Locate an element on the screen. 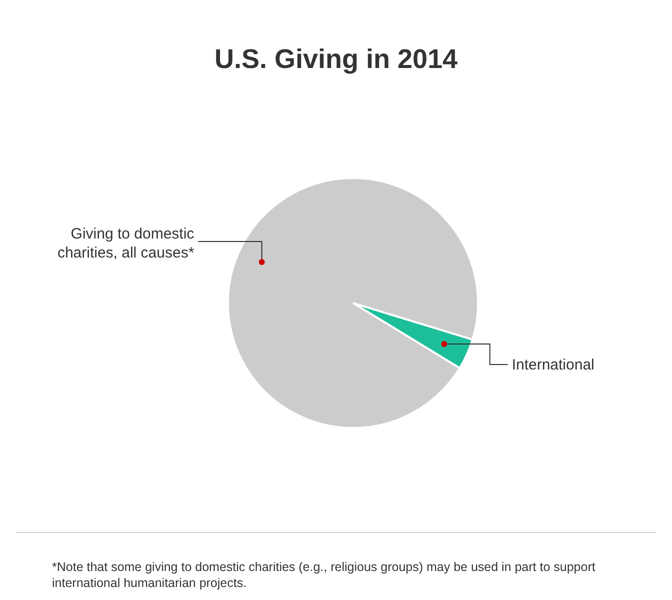 Image resolution: width=672 pixels, height=600 pixels. text: *Note that some giving to domestic charities (e.g., religious groups) may be used in part to support international humanitarian projects. is located at coordinates (324, 575).